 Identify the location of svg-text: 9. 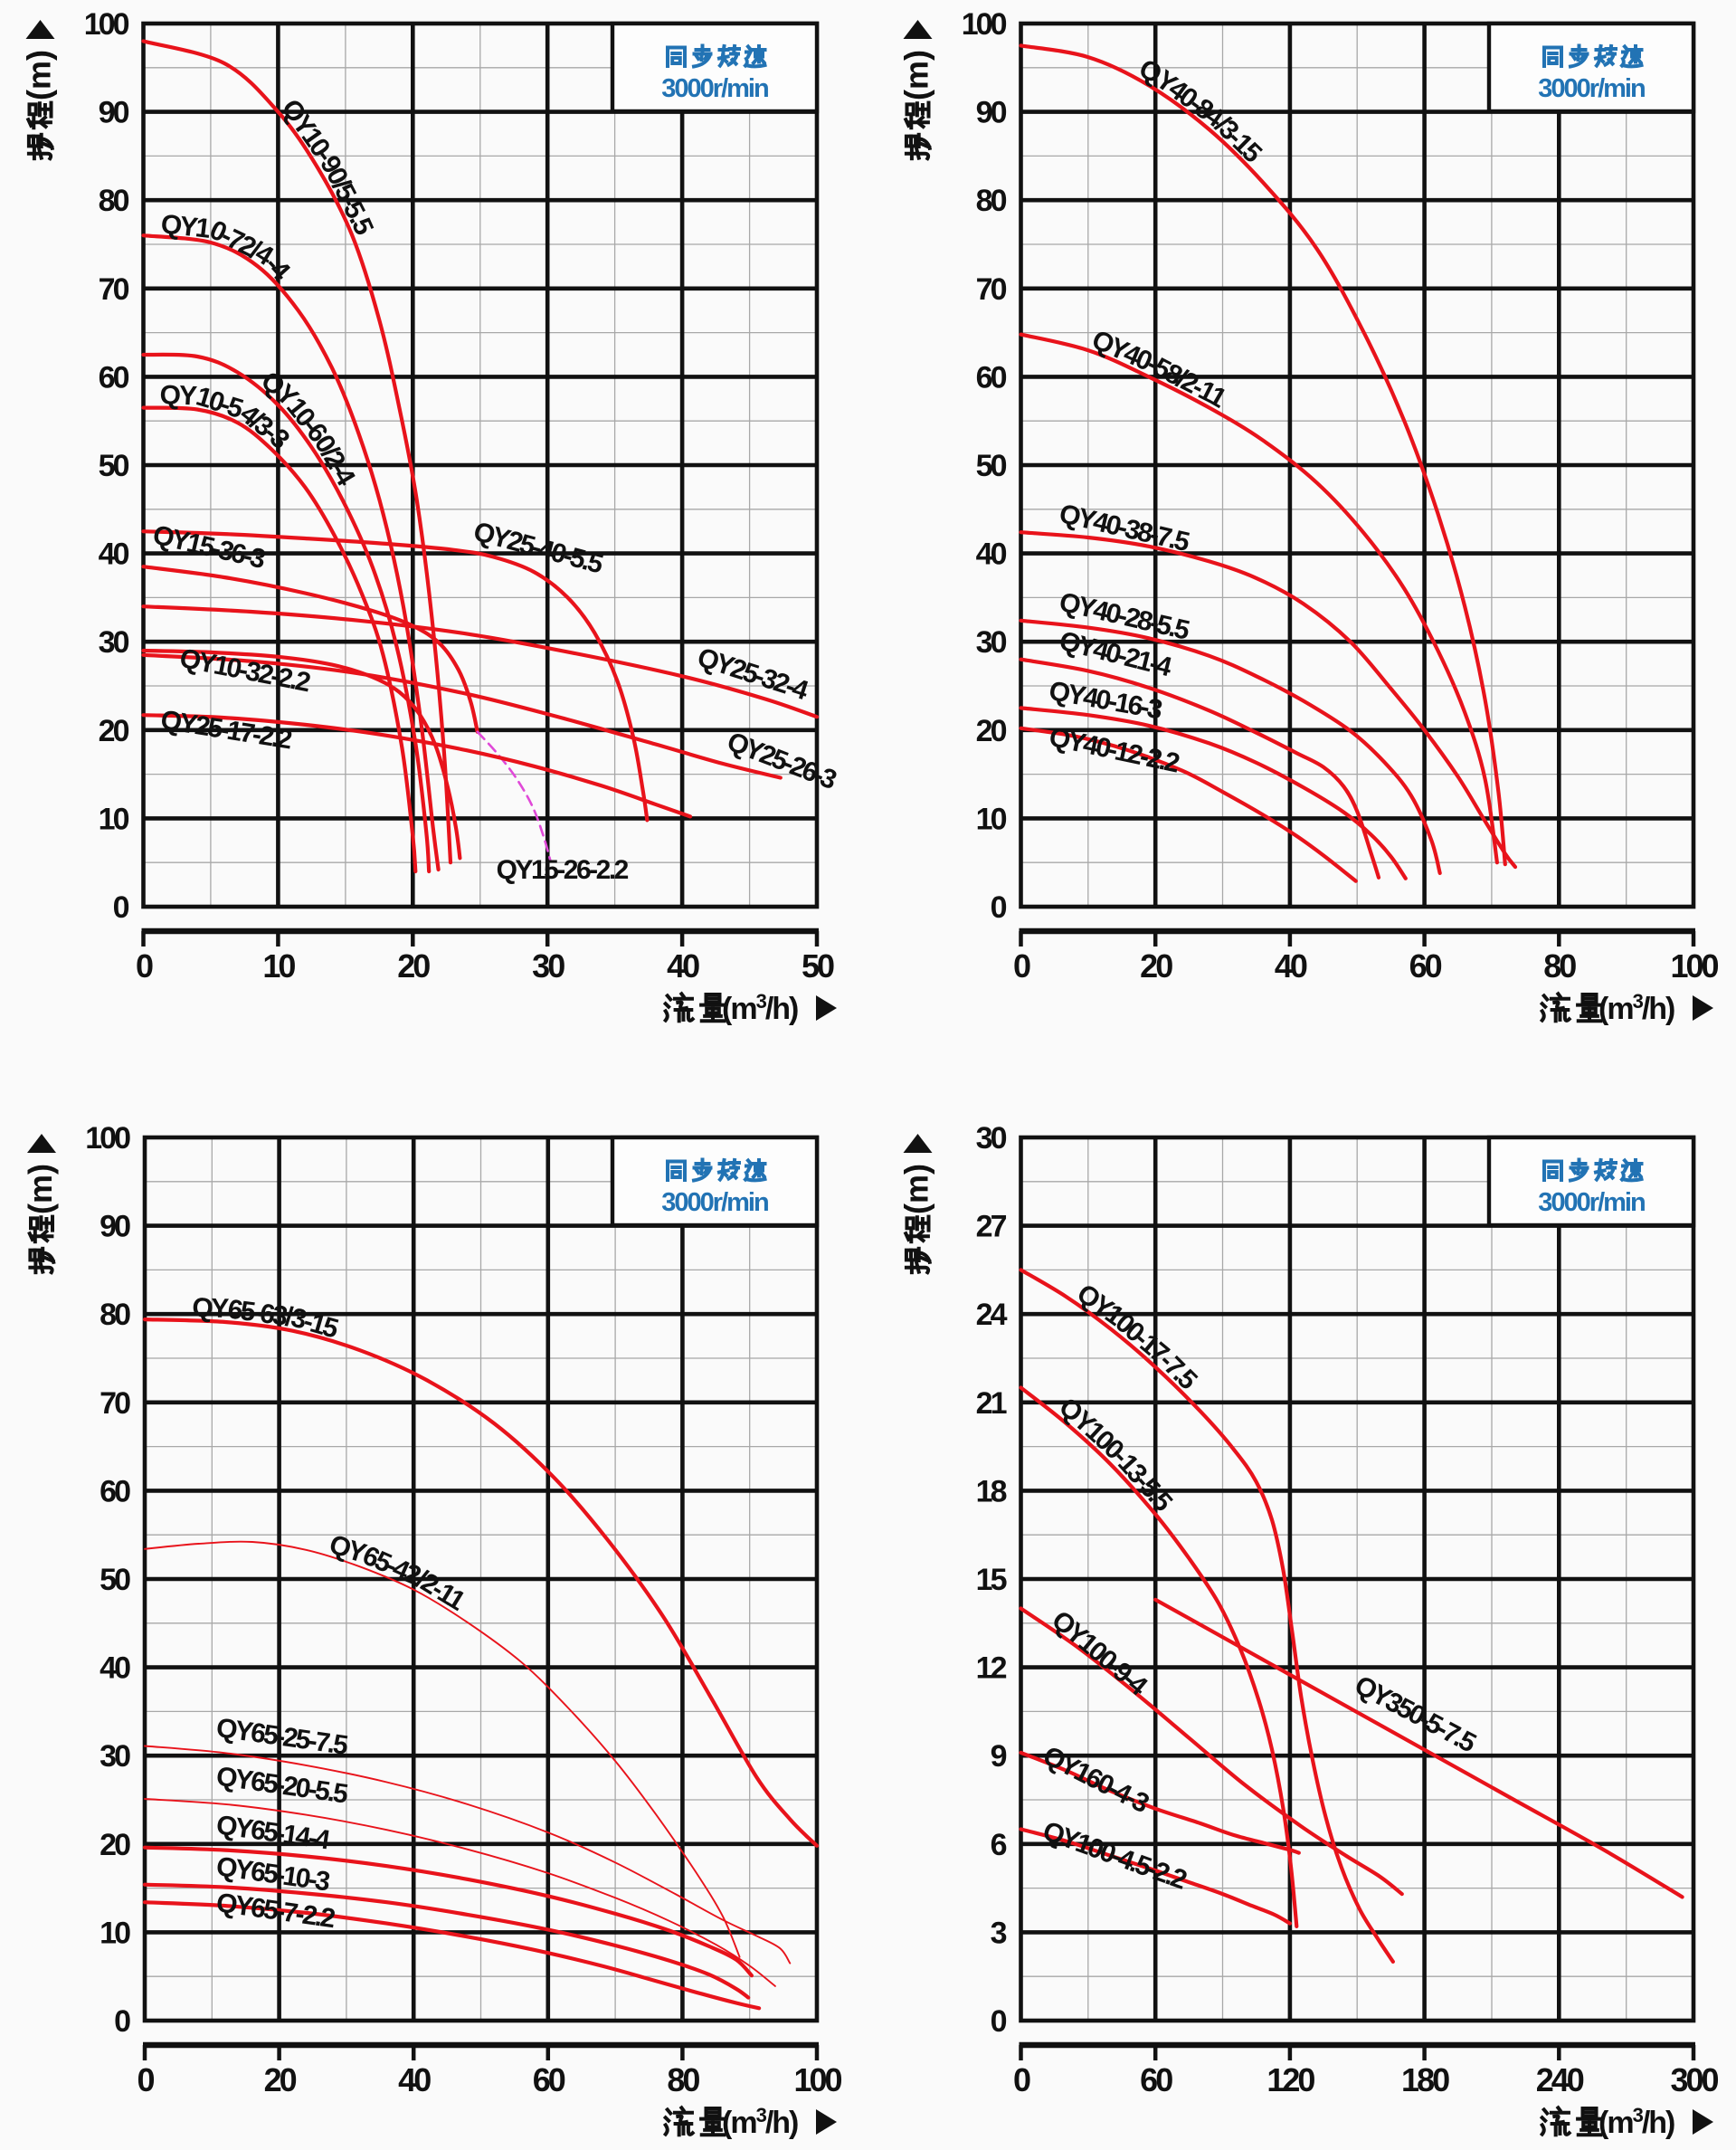
(999, 1756).